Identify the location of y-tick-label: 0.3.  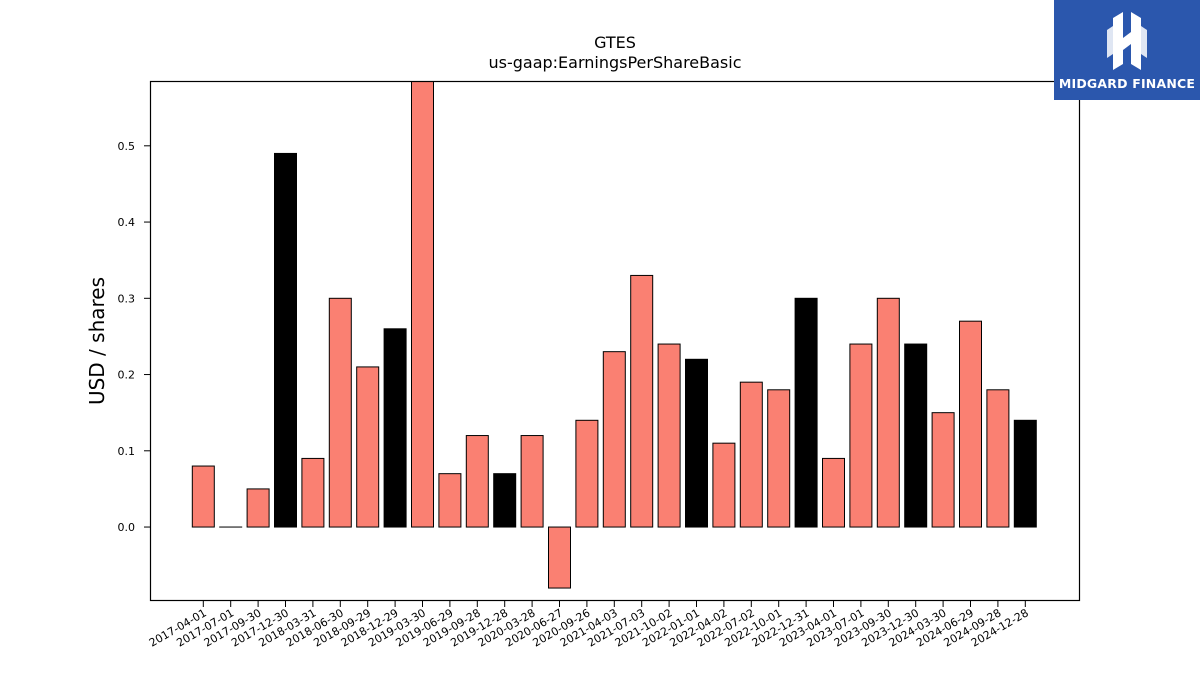
(127, 298).